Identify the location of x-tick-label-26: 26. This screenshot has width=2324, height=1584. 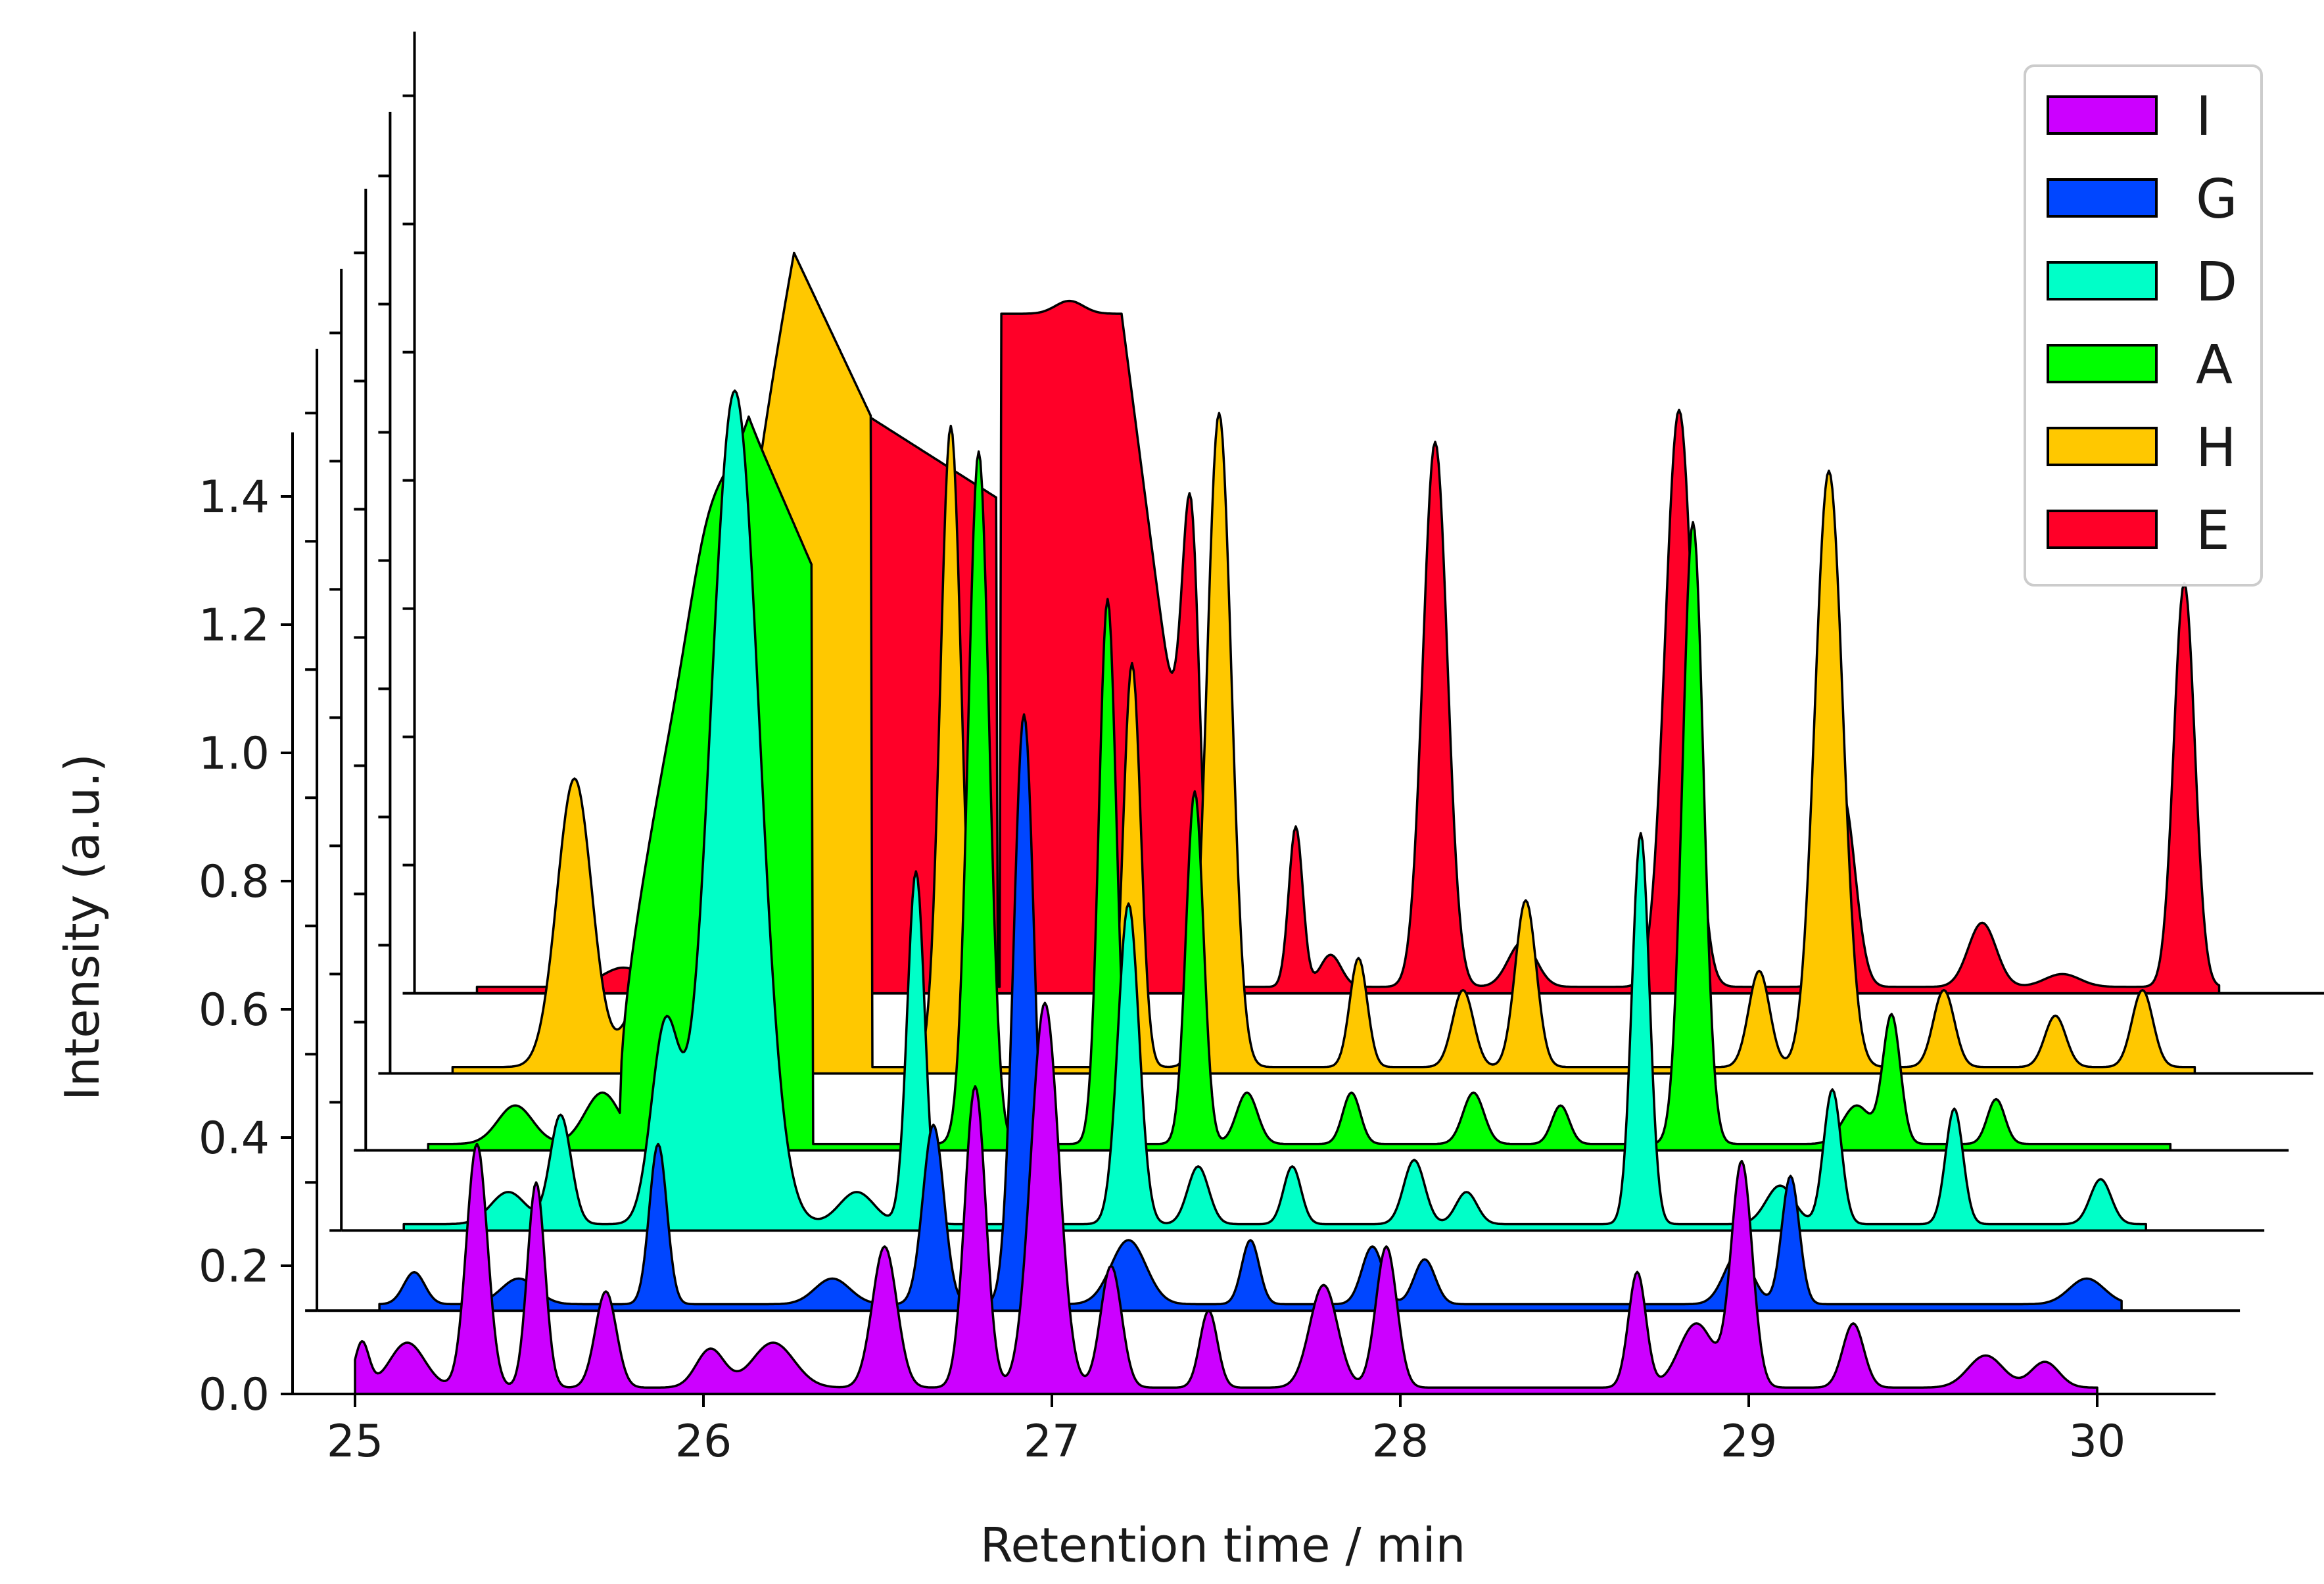
(703, 1442).